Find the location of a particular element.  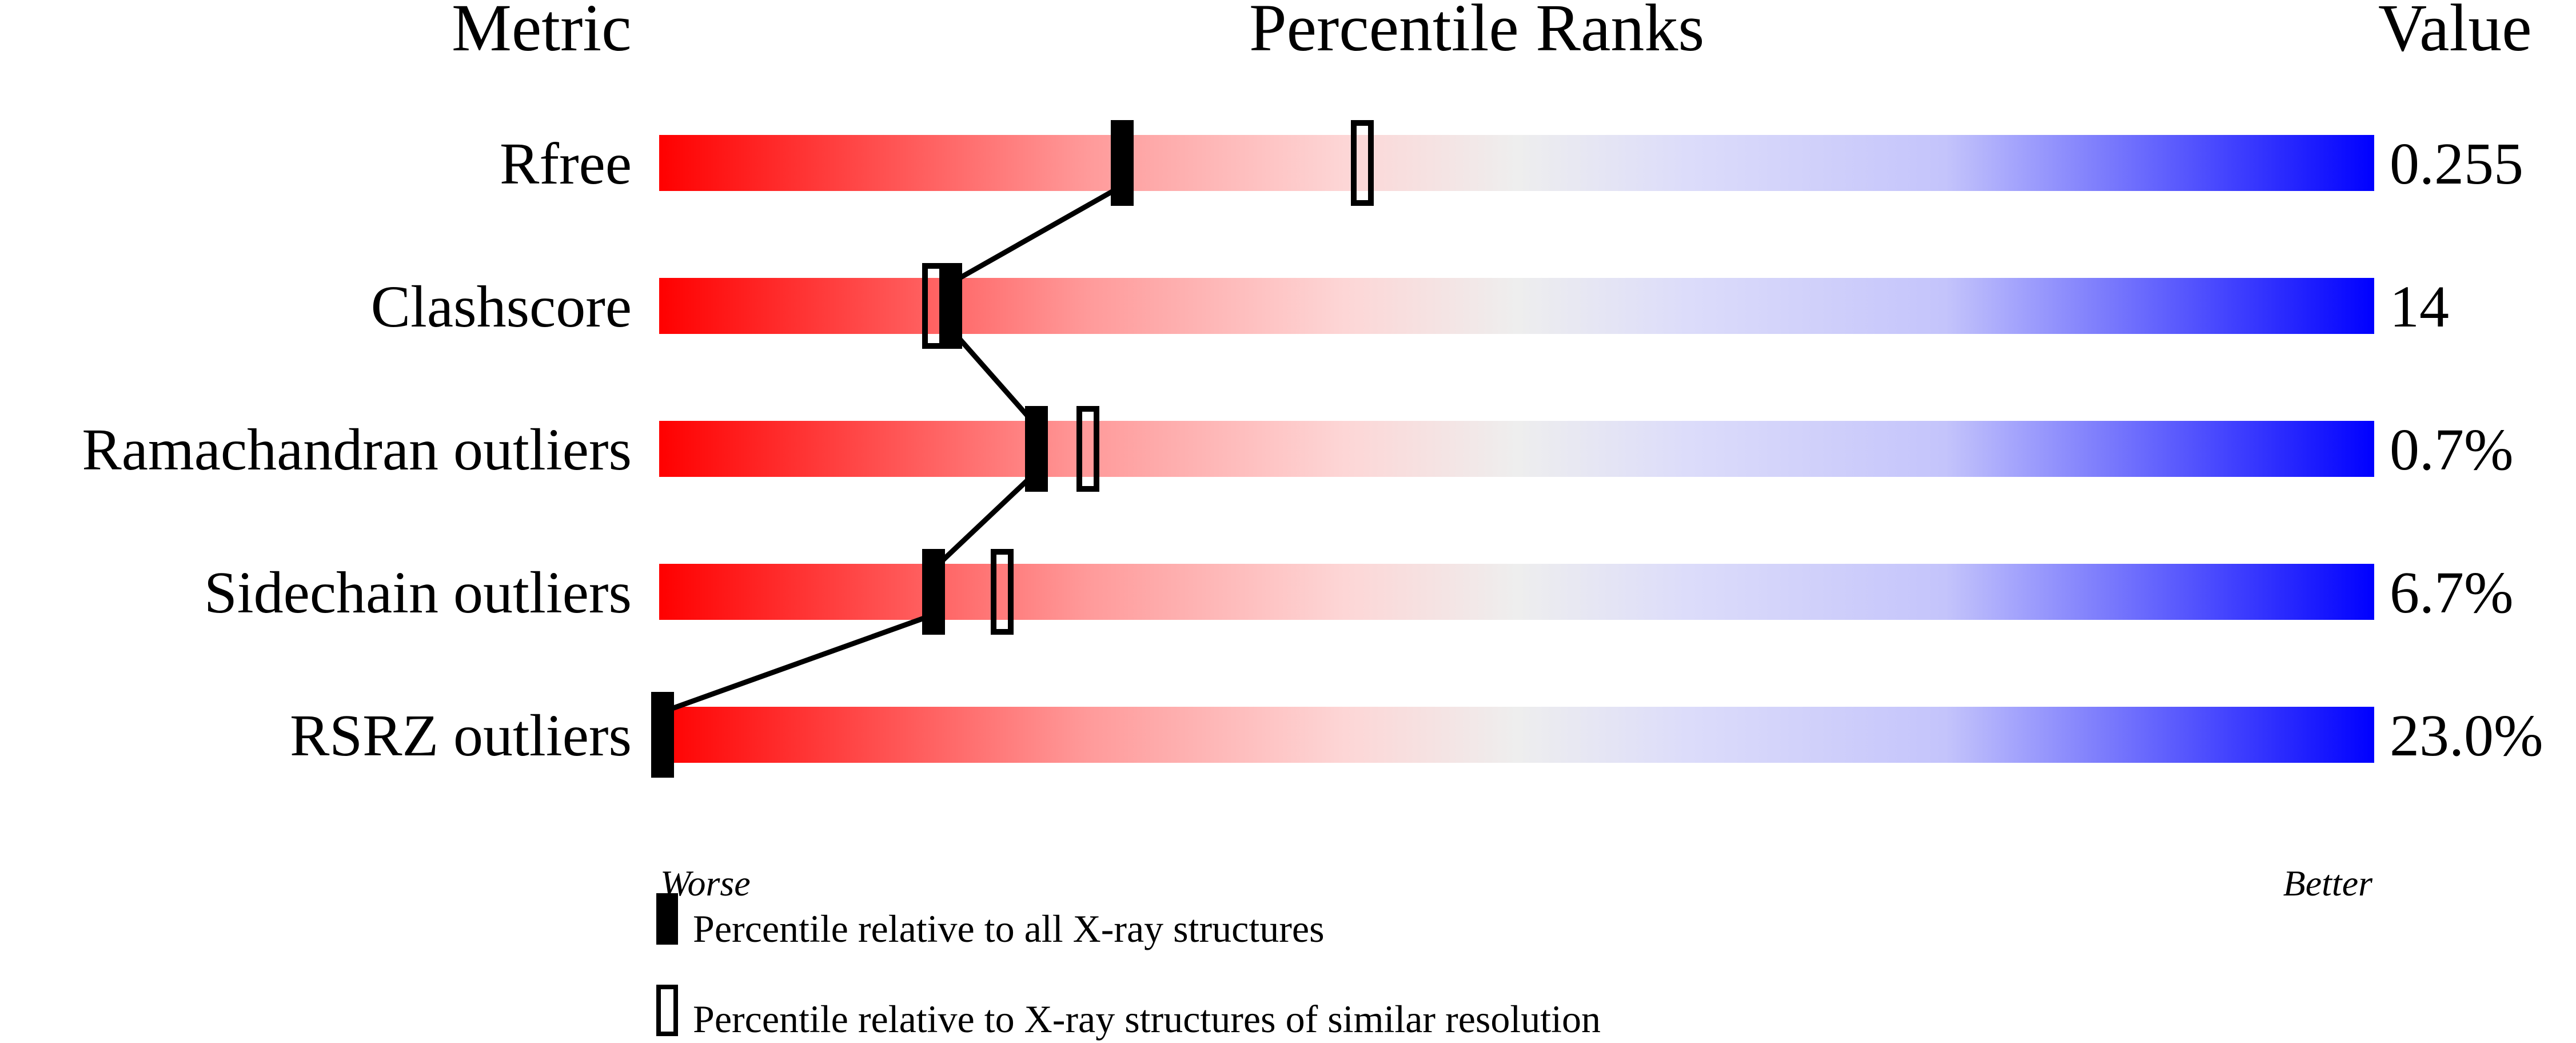

metric-label: Sidechain outliers is located at coordinates (418, 593).